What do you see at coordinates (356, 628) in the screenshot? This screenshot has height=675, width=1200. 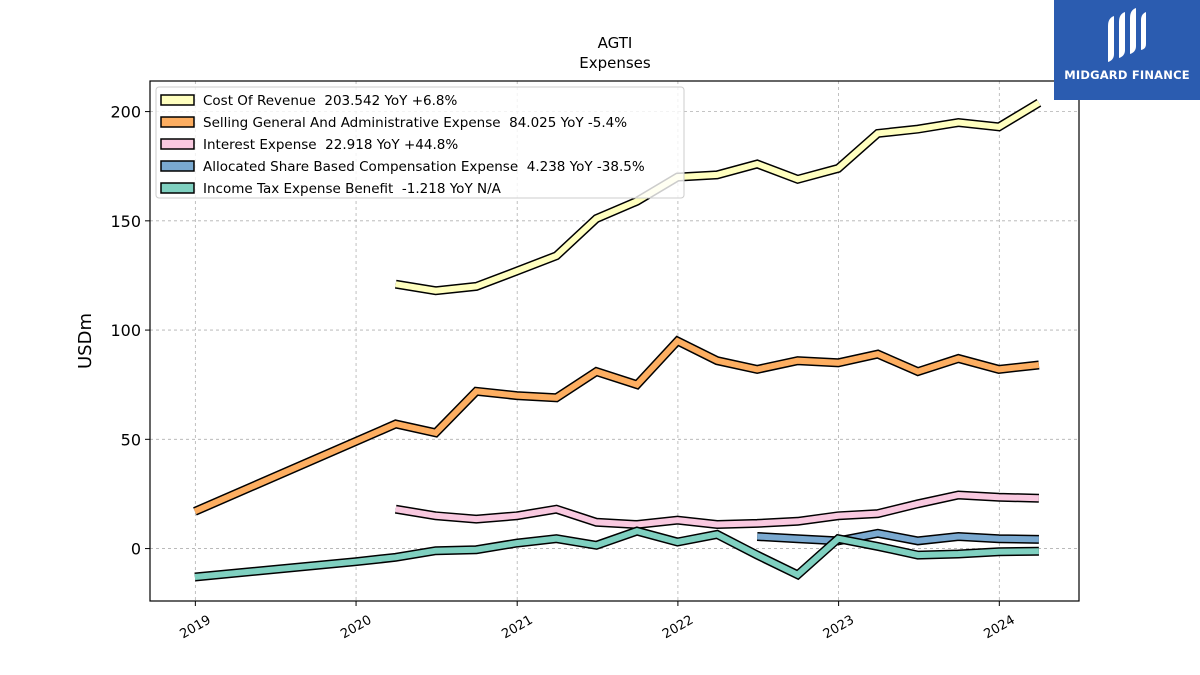 I see `x-tick-label: 2020` at bounding box center [356, 628].